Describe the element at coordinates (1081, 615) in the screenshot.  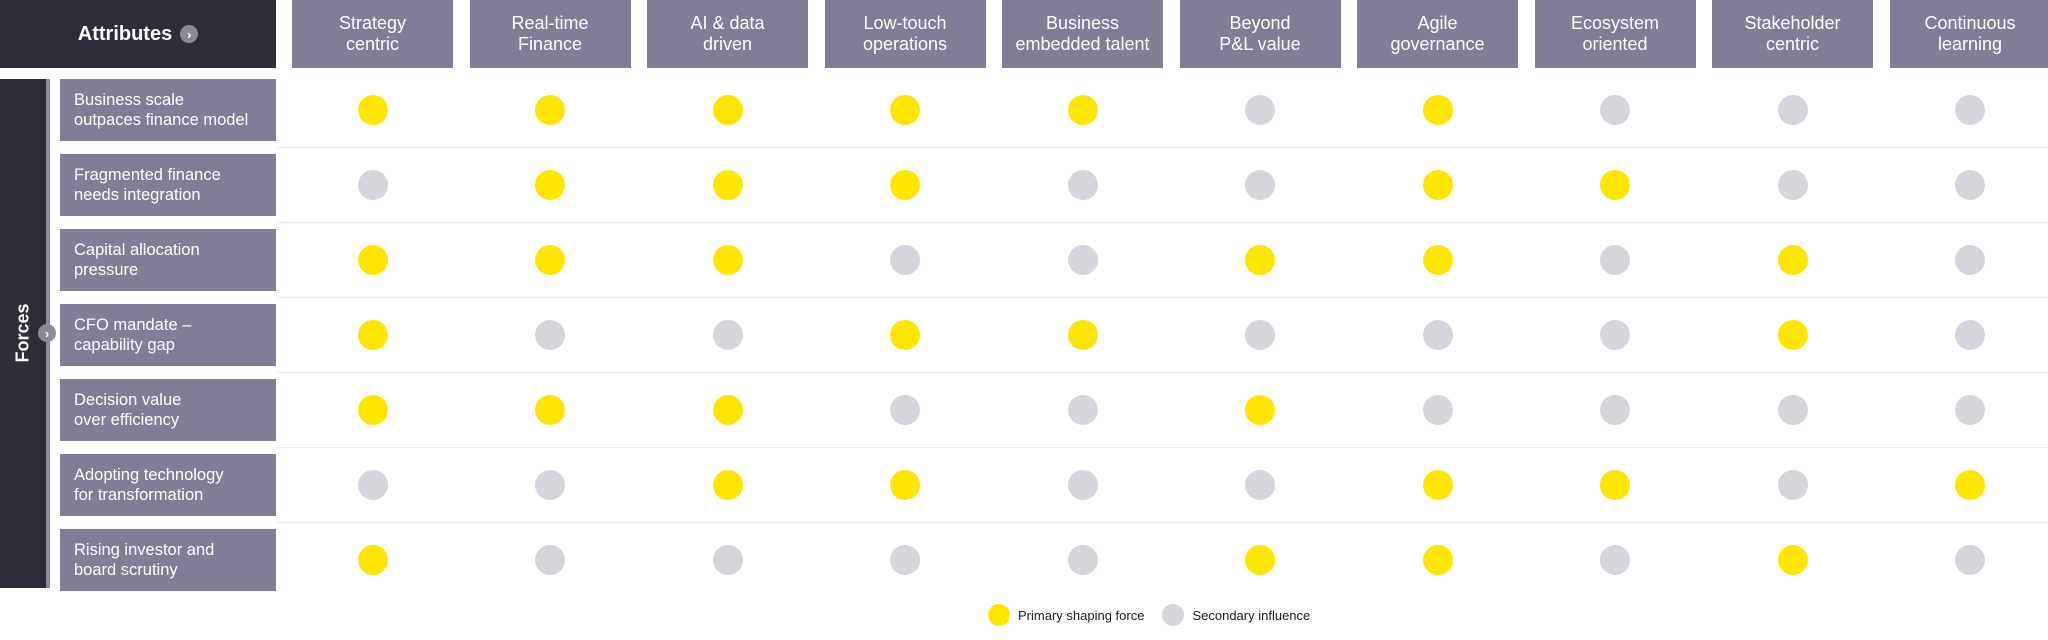
I see `legend-primary-label: Primary shaping force` at that location.